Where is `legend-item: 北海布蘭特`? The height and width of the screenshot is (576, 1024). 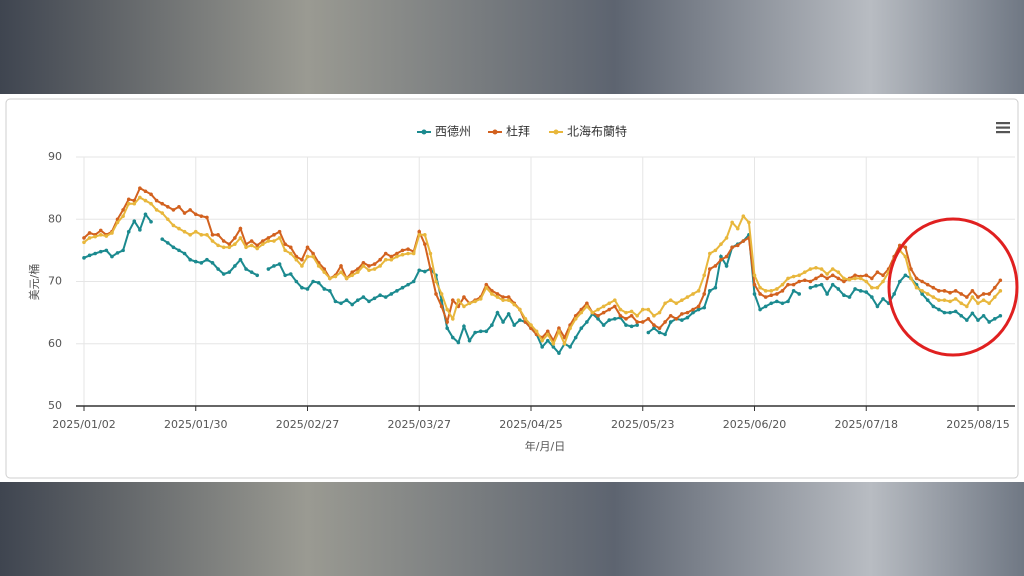 legend-item: 北海布蘭特 is located at coordinates (588, 131).